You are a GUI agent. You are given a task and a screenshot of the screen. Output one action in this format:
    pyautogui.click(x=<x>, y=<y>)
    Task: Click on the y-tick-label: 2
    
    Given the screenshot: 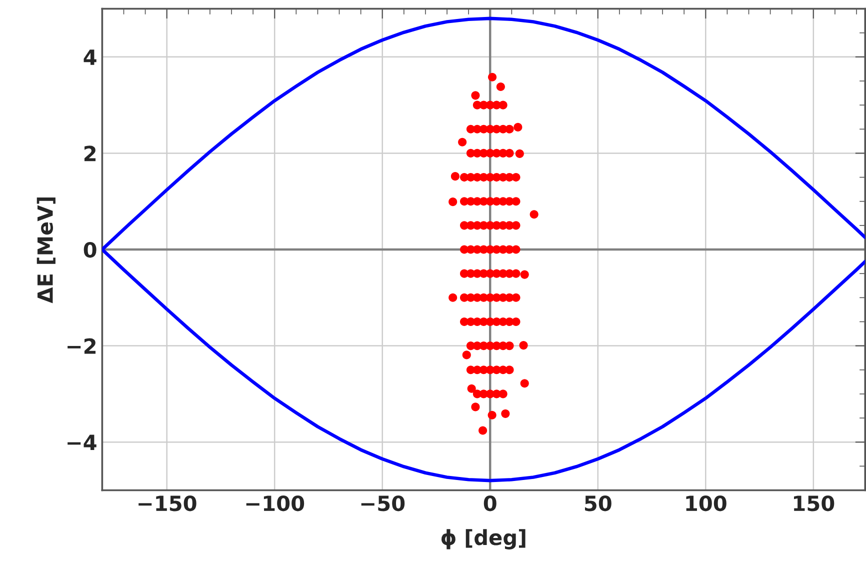 What is the action you would take?
    pyautogui.click(x=90, y=154)
    